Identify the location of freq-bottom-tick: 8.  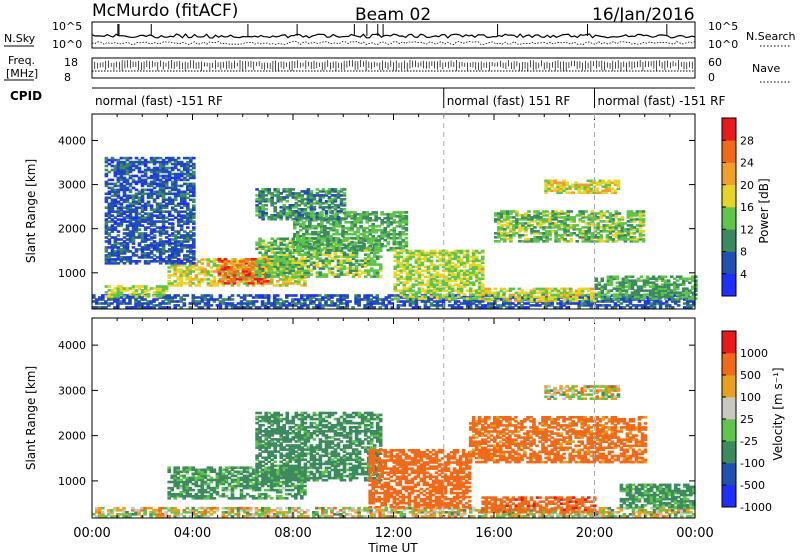
(67, 77).